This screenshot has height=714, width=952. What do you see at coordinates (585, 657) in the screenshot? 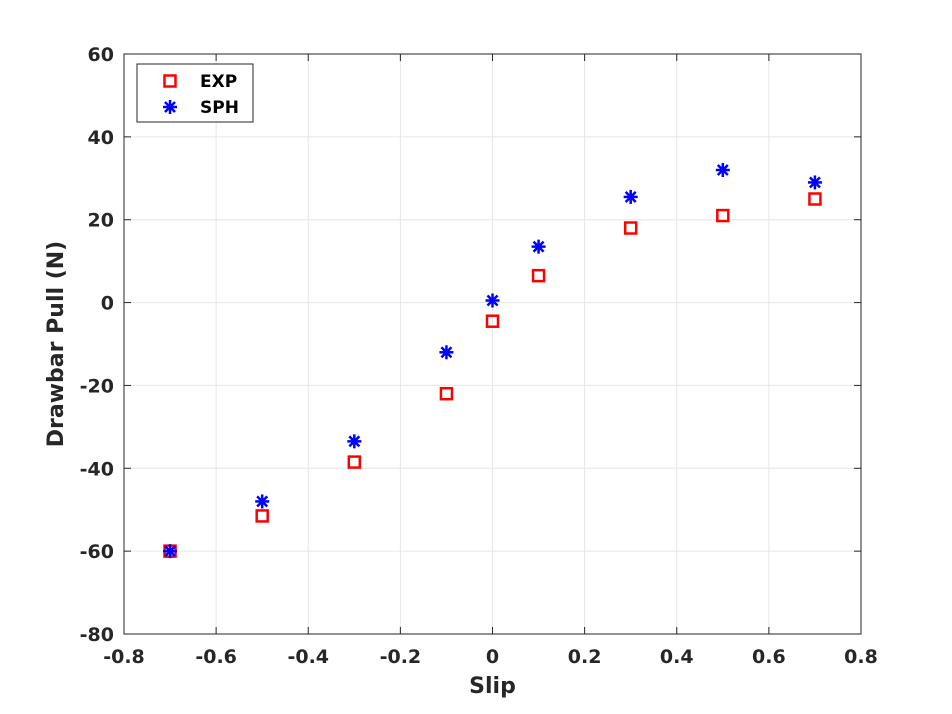
I see `x-tick-label: 0.2` at bounding box center [585, 657].